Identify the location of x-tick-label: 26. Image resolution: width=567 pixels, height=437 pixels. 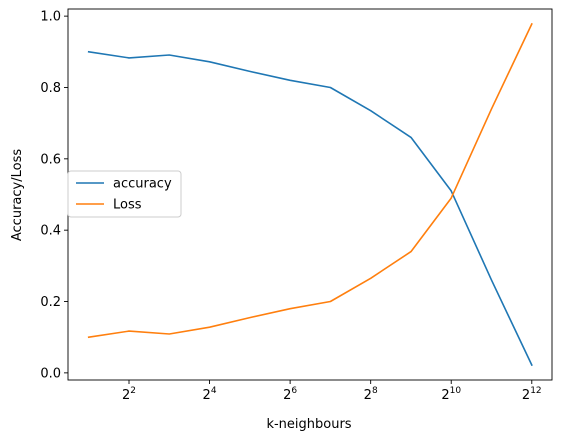
(290, 394).